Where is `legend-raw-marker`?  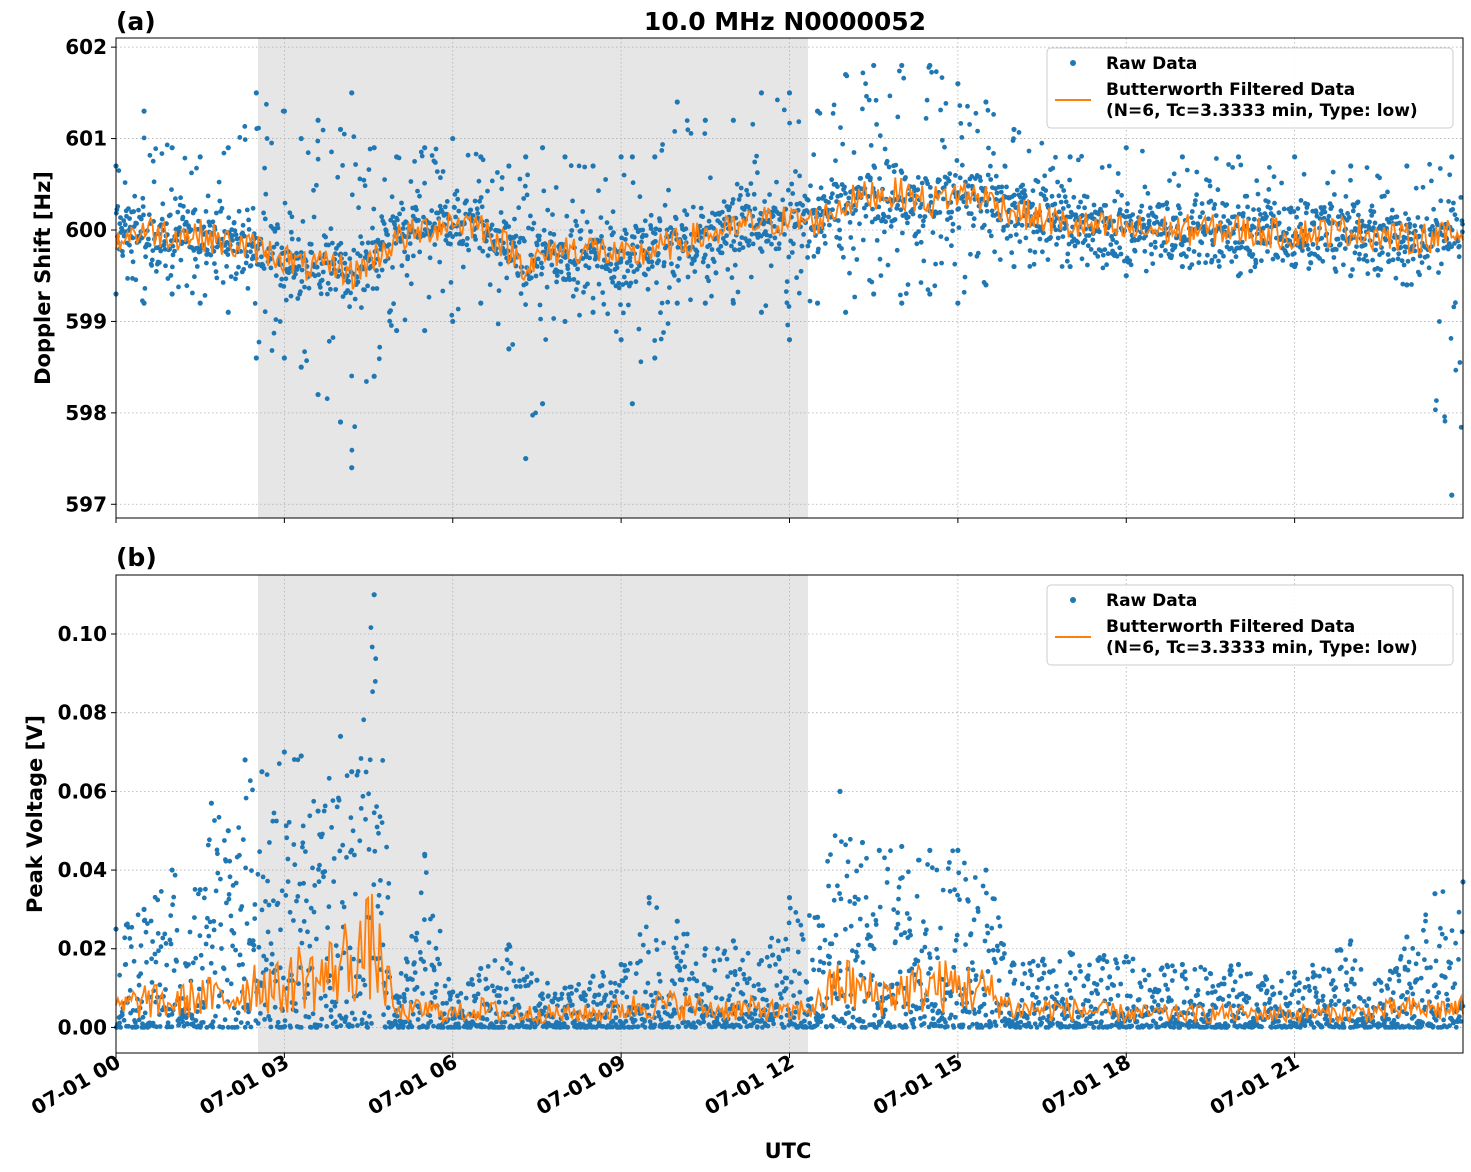
legend-raw-marker is located at coordinates (1073, 63).